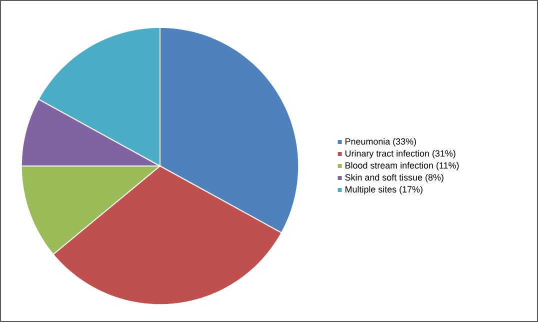 This screenshot has width=538, height=322. Describe the element at coordinates (384, 190) in the screenshot. I see `legend-label: Multiple sites (17%)` at that location.